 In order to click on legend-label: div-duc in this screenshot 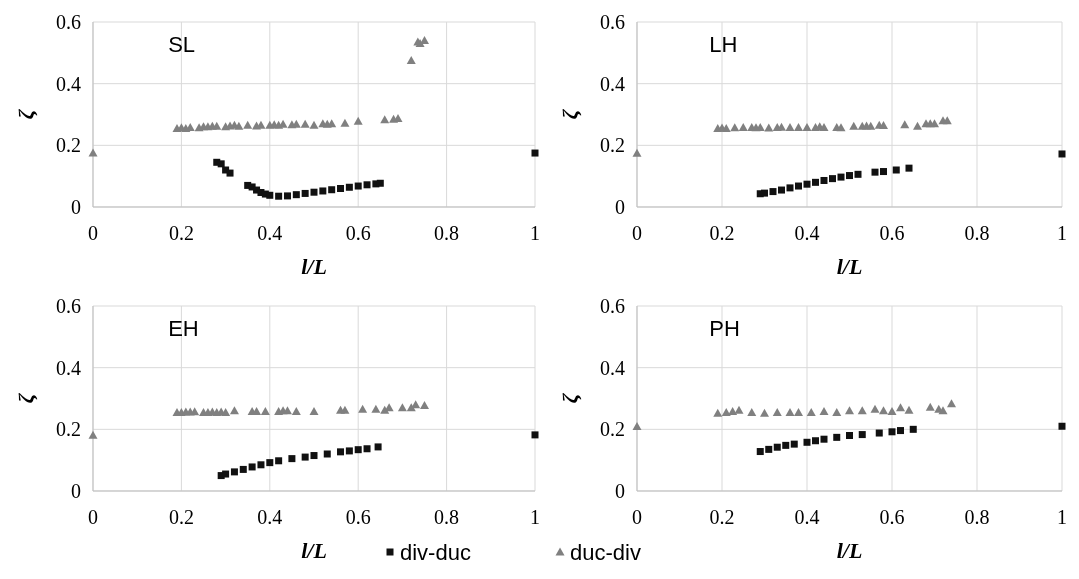, I will do `click(435, 552)`.